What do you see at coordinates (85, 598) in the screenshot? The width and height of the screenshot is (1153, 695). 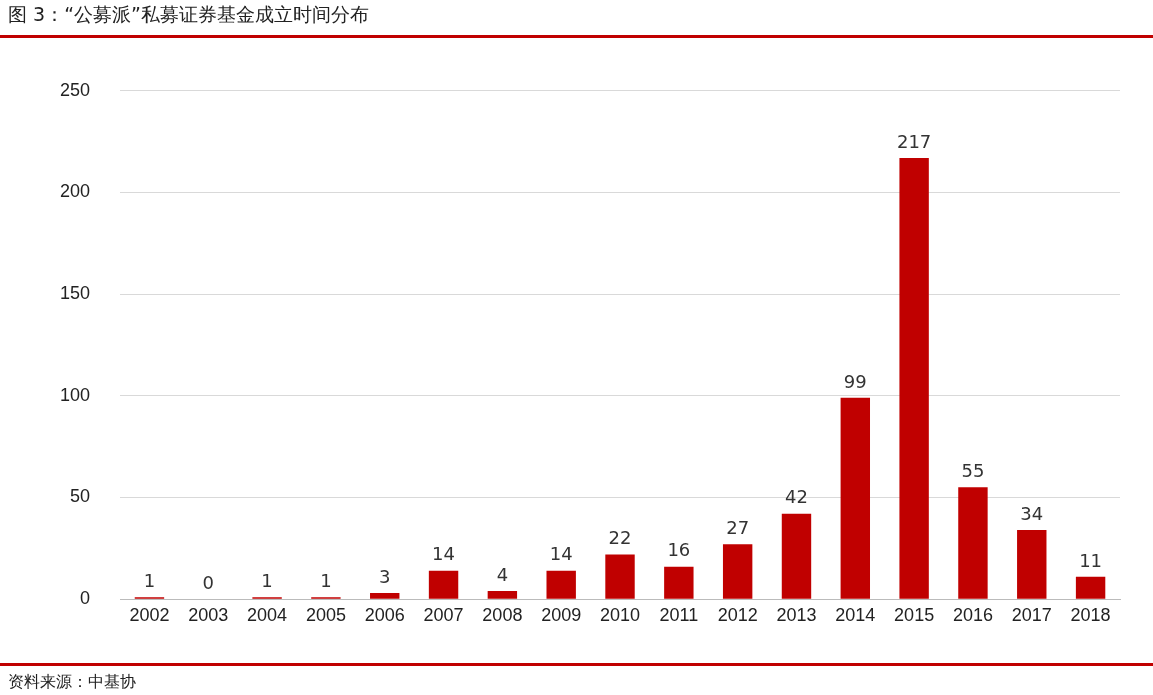 I see `y-tick-label: 0` at bounding box center [85, 598].